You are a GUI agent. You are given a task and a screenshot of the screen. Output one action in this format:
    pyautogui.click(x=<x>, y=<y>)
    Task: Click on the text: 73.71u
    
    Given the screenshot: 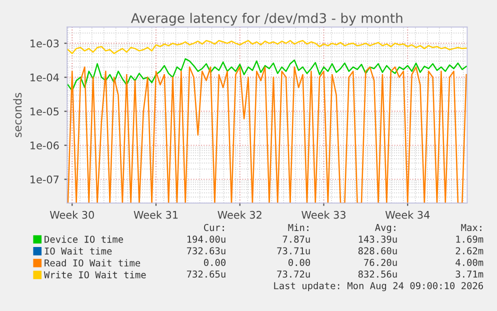 What is the action you would take?
    pyautogui.click(x=293, y=250)
    